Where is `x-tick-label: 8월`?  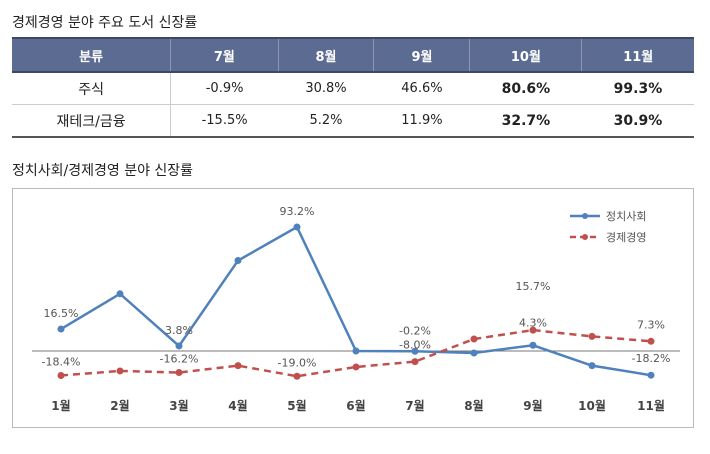
x-tick-label: 8월 is located at coordinates (473, 405).